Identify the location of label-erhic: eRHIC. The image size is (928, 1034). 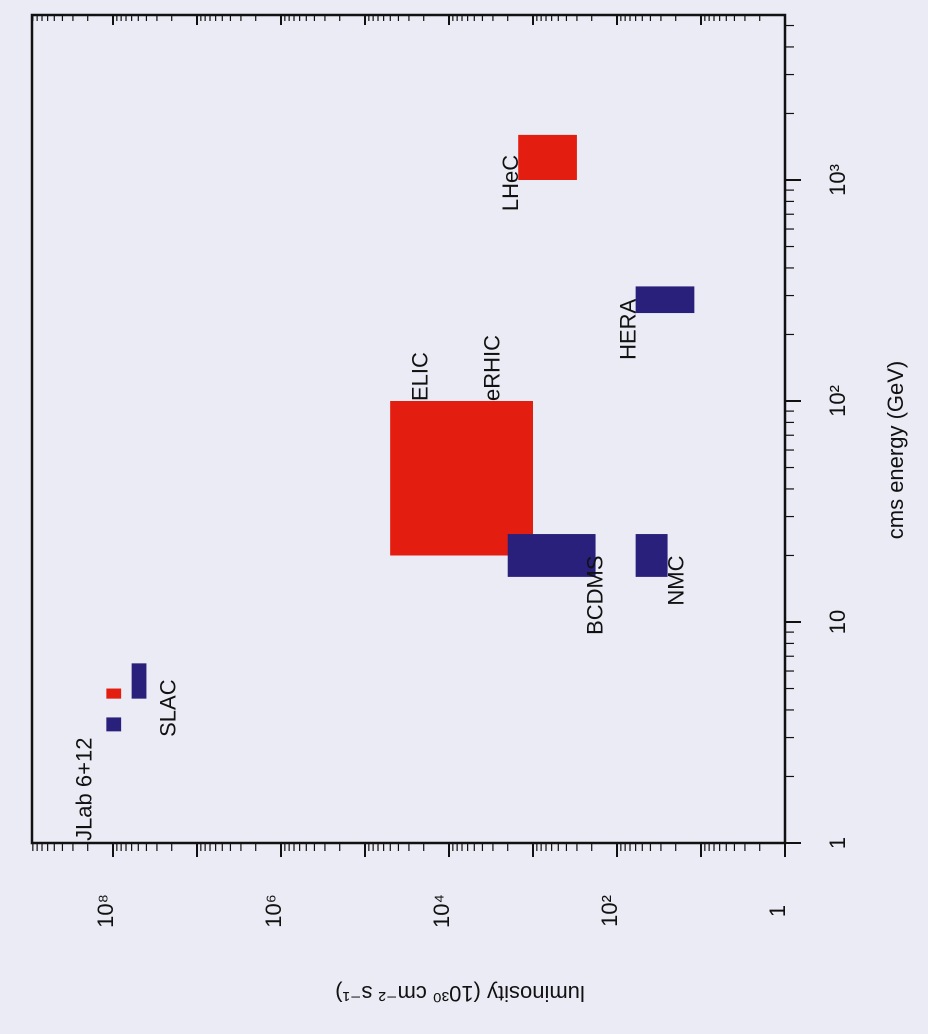
(492, 368).